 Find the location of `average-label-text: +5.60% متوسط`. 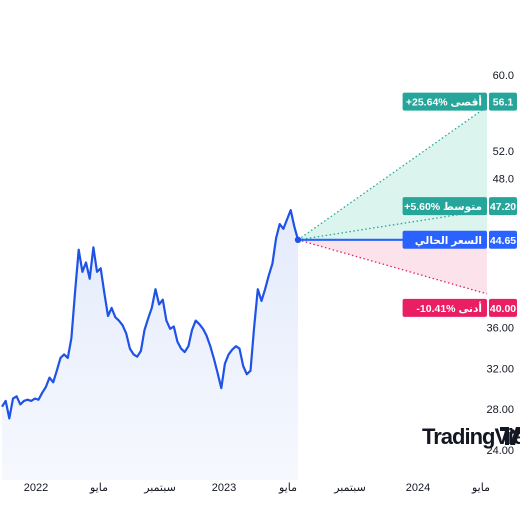

average-label-text: +5.60% متوسط is located at coordinates (443, 207).